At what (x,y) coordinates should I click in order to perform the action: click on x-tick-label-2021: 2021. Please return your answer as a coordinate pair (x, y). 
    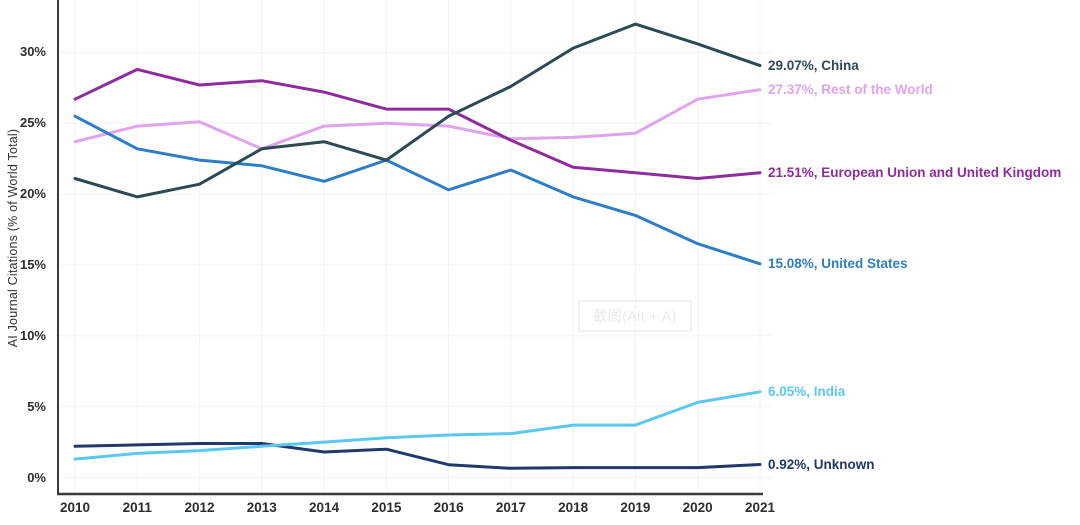
    Looking at the image, I should click on (759, 507).